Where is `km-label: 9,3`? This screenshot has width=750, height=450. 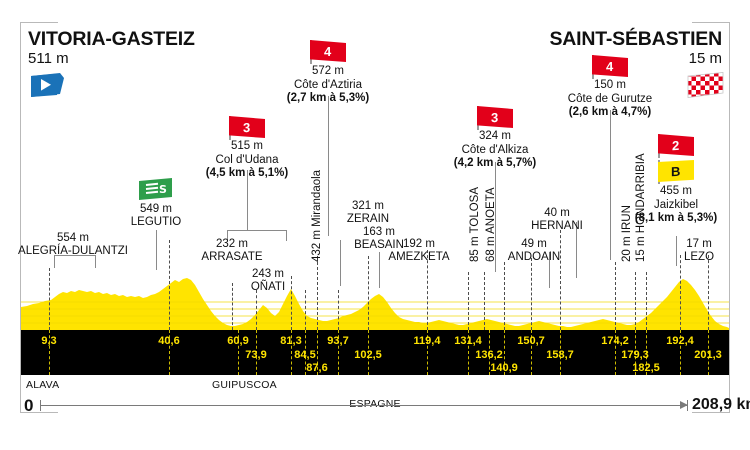
km-label: 9,3 is located at coordinates (49, 341).